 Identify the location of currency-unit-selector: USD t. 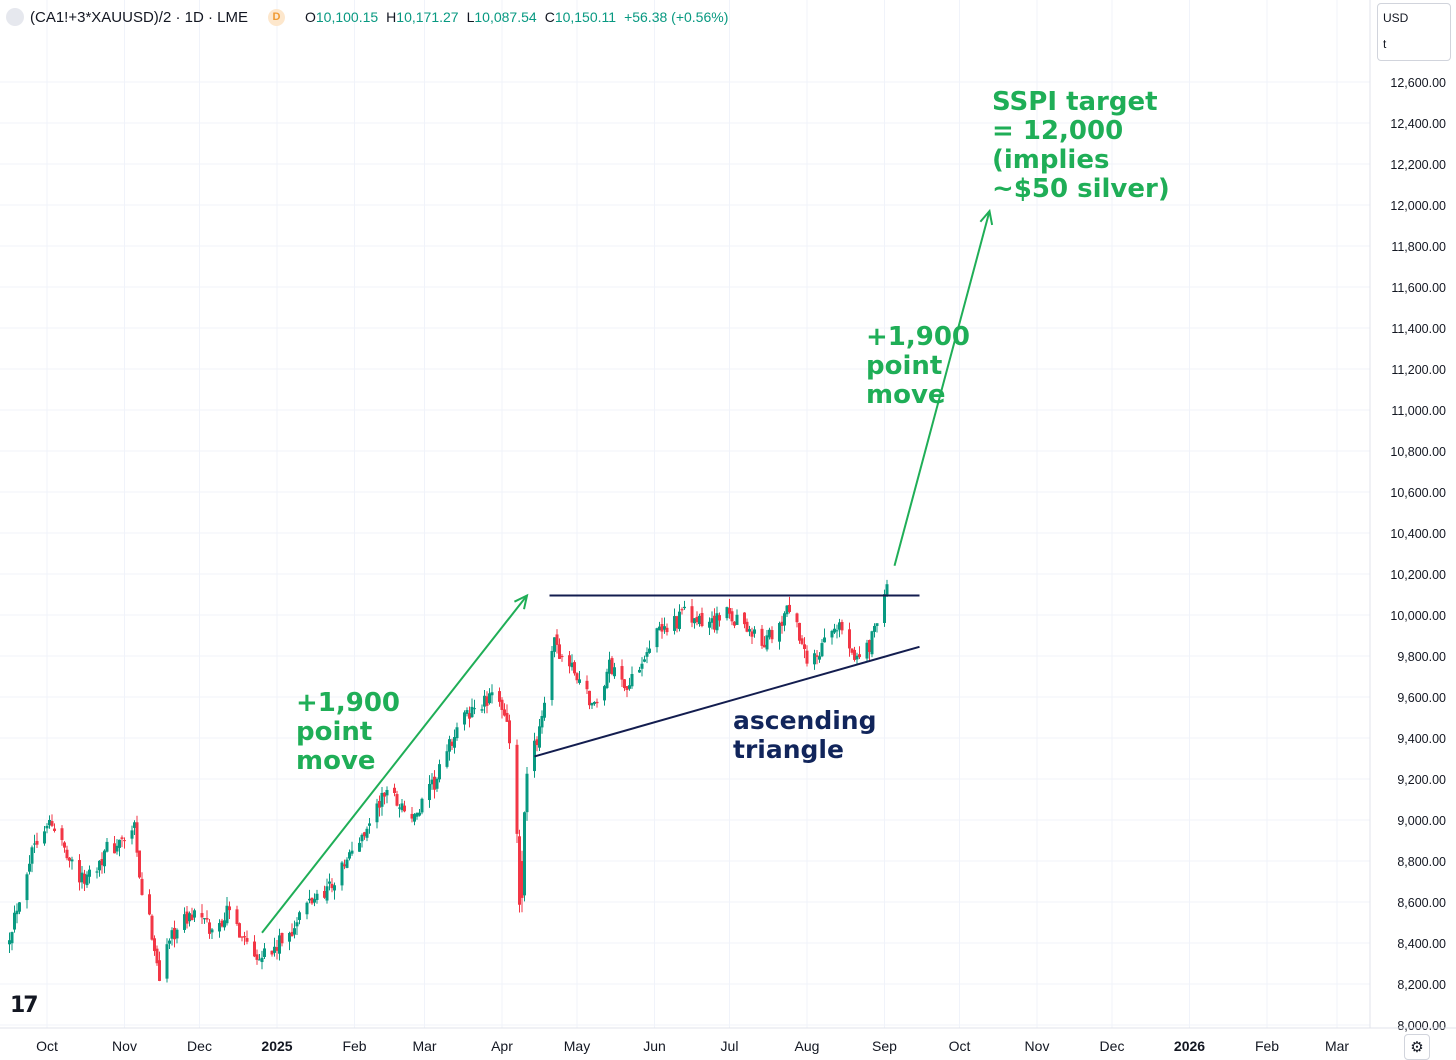
(1414, 32).